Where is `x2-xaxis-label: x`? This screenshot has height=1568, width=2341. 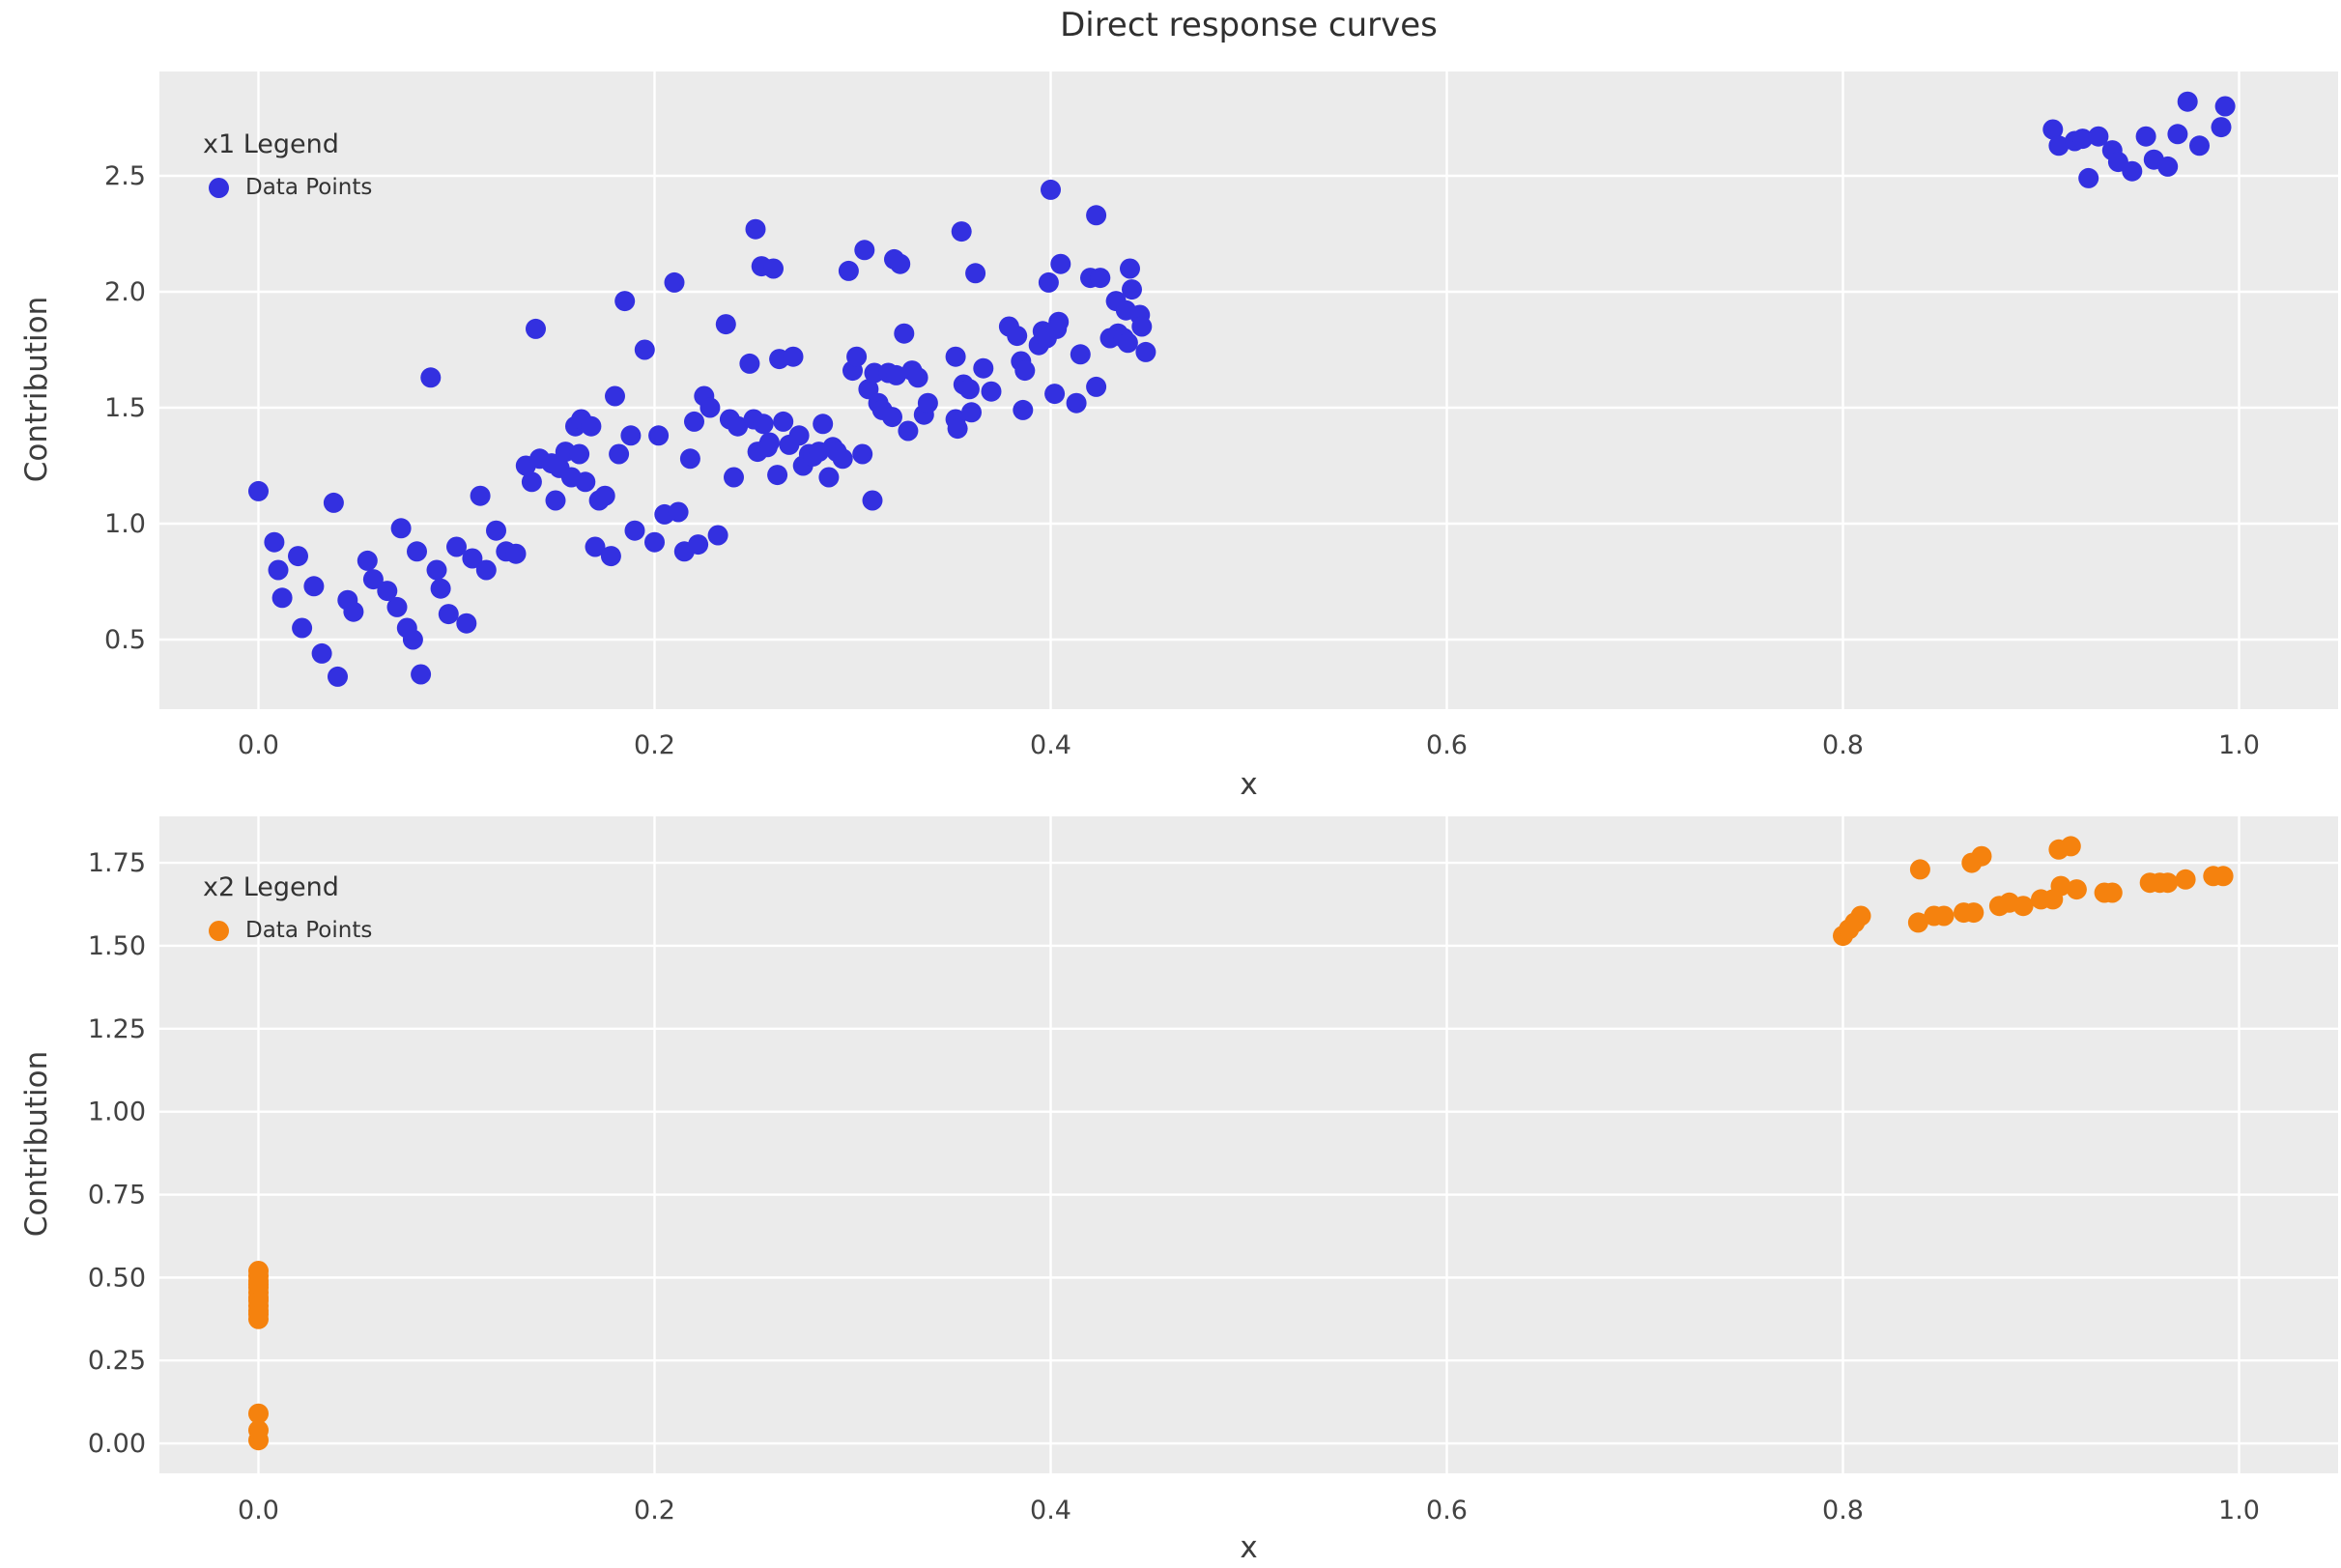 x2-xaxis-label: x is located at coordinates (1249, 1547).